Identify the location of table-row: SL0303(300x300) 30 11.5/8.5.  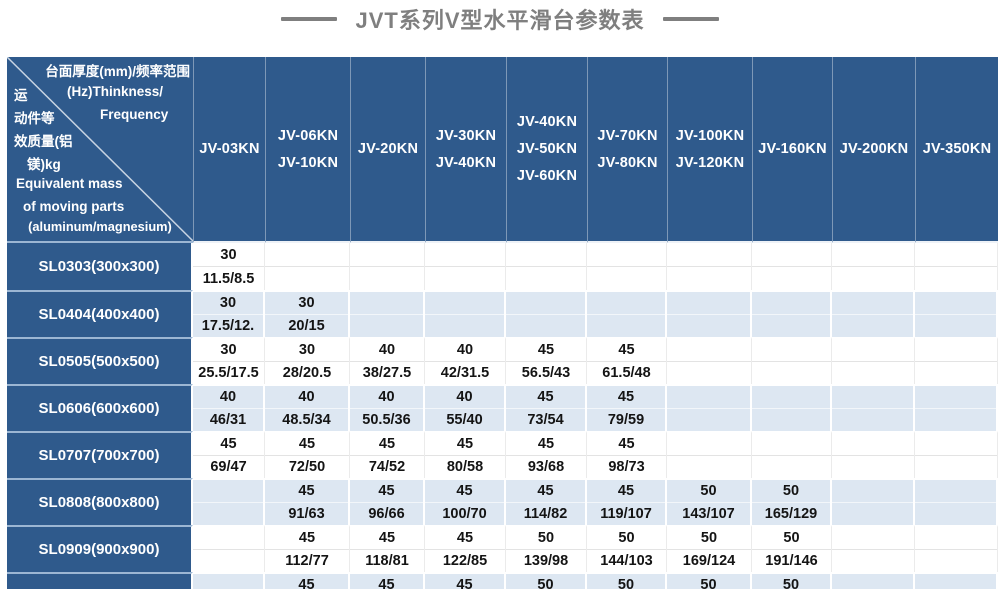
(502, 266).